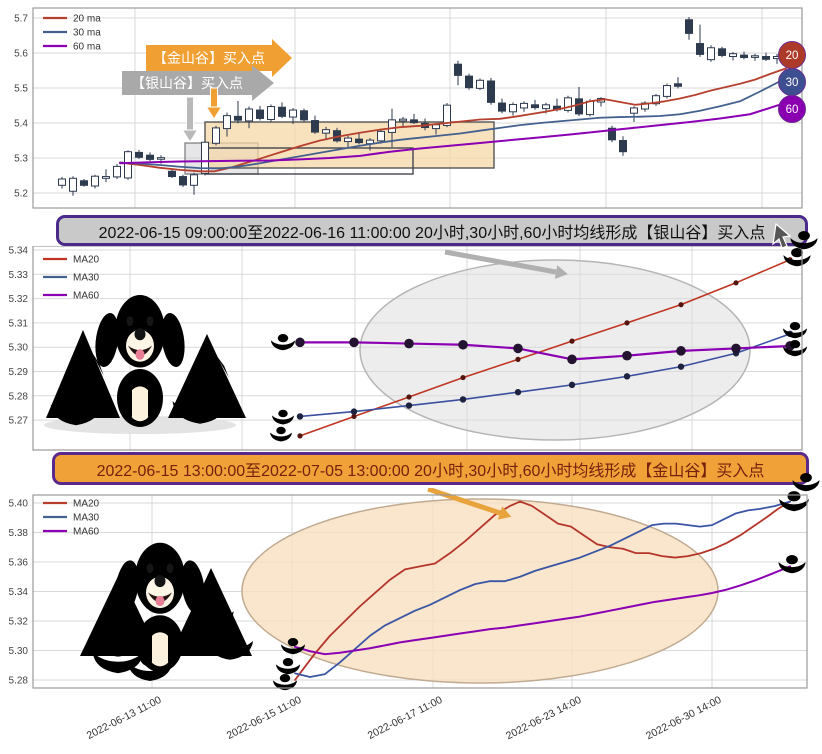 This screenshot has height=754, width=822. What do you see at coordinates (19, 275) in the screenshot?
I see `svg-text: 5.33` at bounding box center [19, 275].